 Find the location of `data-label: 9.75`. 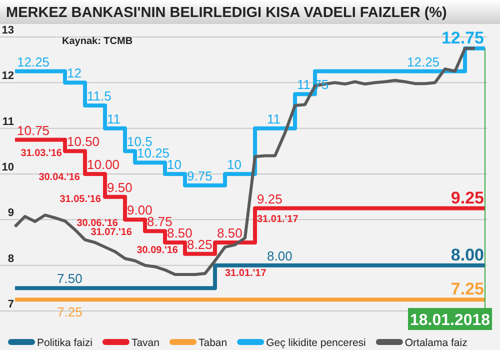

data-label: 9.75 is located at coordinates (199, 176).